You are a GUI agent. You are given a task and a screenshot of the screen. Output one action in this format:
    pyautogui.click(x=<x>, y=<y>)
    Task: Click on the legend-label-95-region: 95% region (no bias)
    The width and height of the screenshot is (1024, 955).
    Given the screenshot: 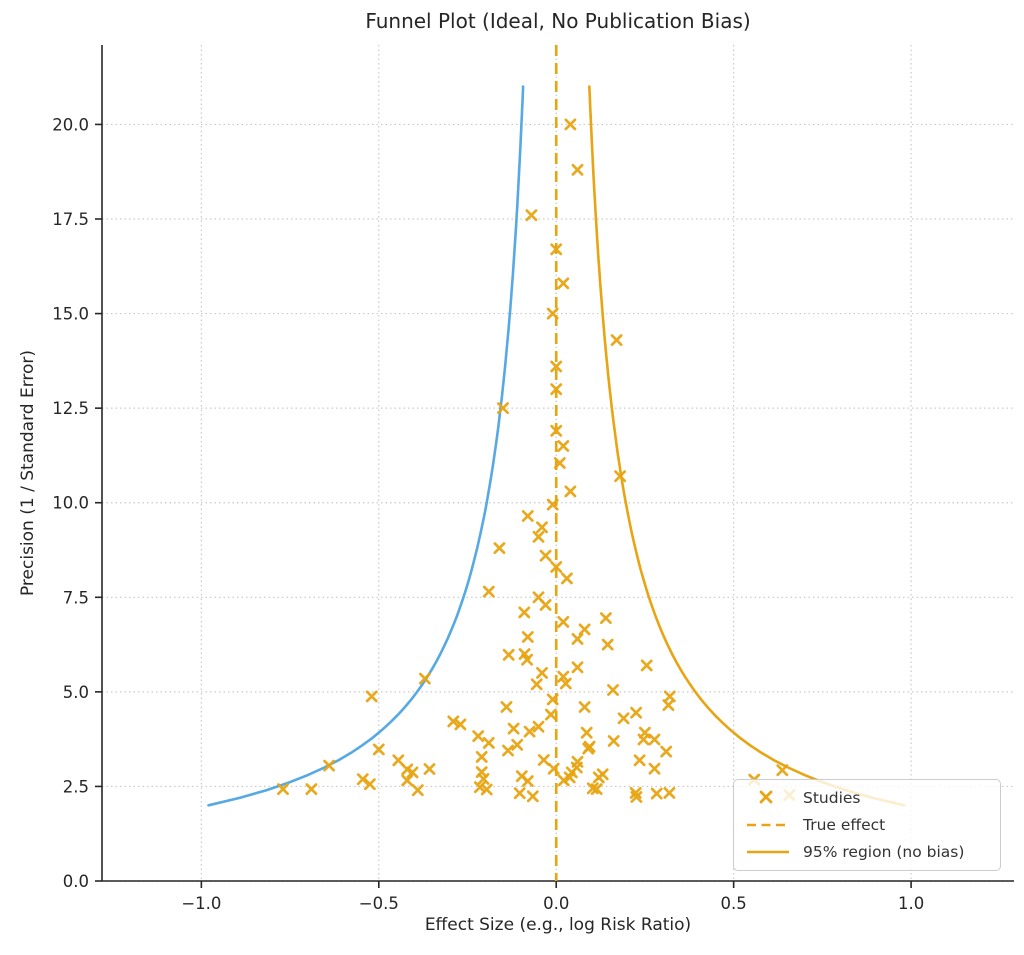 What is the action you would take?
    pyautogui.click(x=884, y=851)
    